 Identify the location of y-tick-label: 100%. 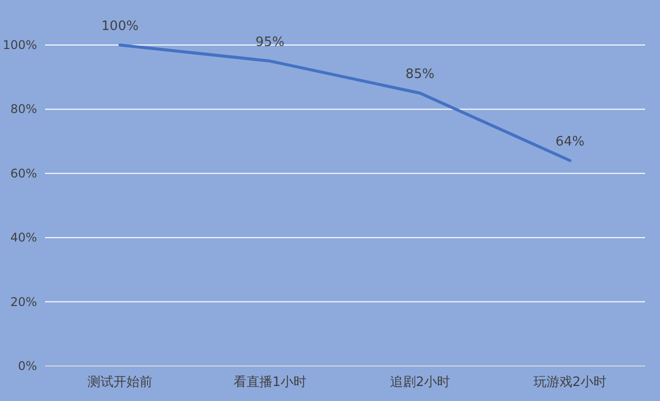
(19, 45).